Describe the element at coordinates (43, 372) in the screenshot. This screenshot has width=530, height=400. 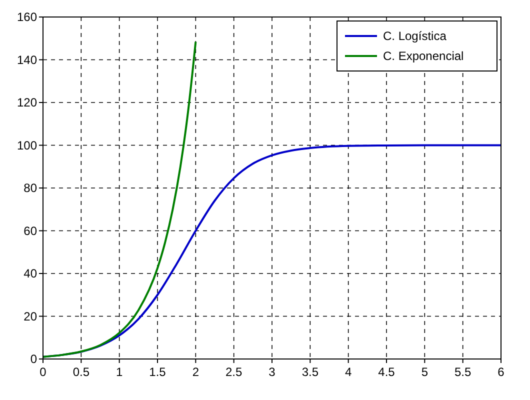
I see `x-tick-label: 0` at that location.